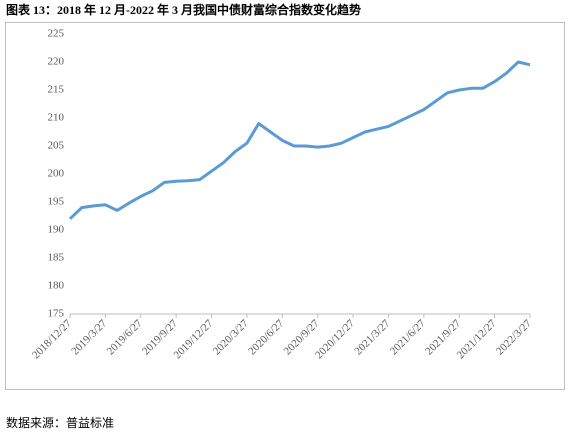  What do you see at coordinates (477, 339) in the screenshot?
I see `x-tick-label: 2021/12/27` at bounding box center [477, 339].